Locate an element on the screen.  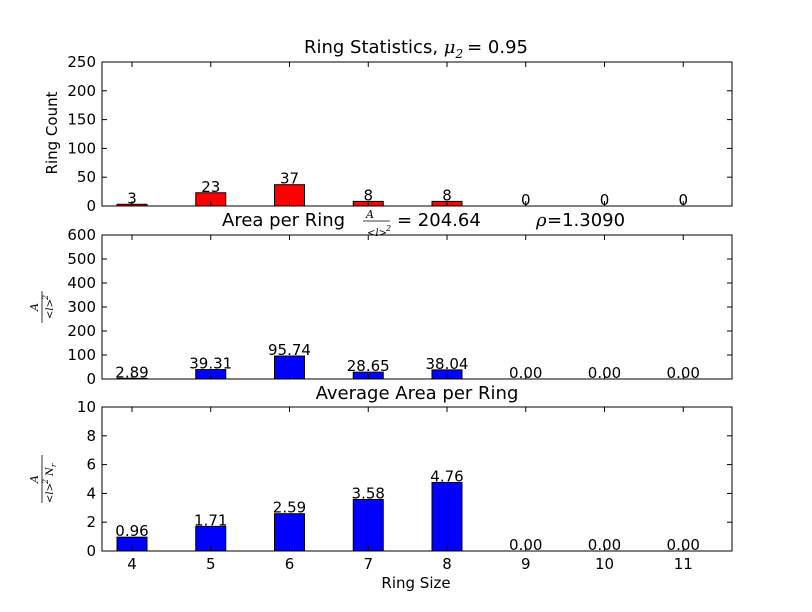
x-tick-label: 11 is located at coordinates (683, 564).